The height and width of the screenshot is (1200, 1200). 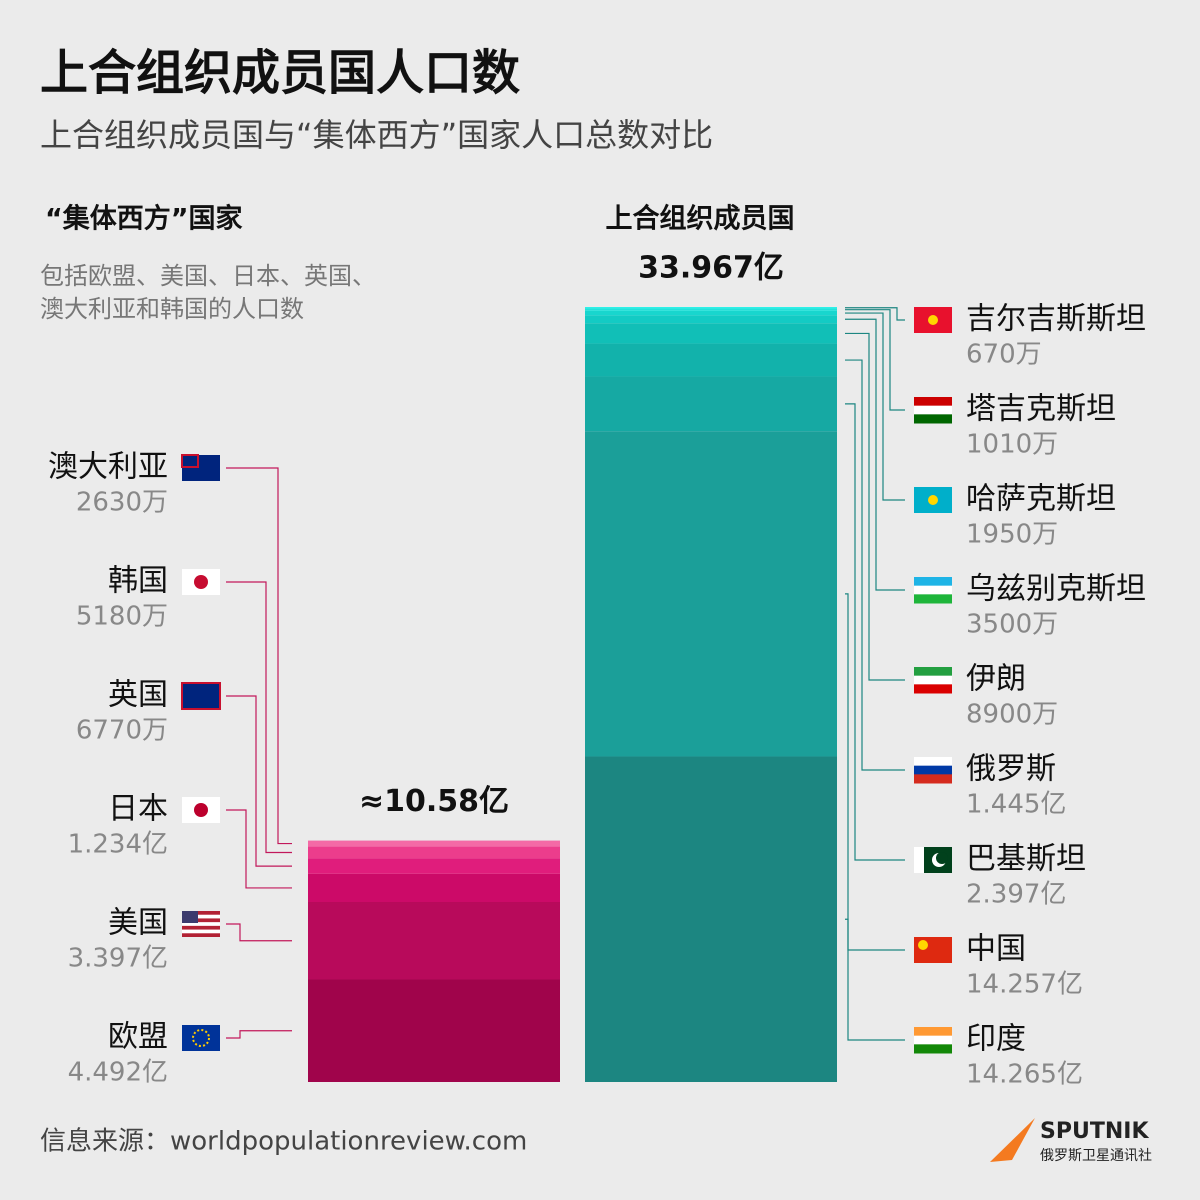 I want to click on value-label: 1.234亿, so click(x=118, y=845).